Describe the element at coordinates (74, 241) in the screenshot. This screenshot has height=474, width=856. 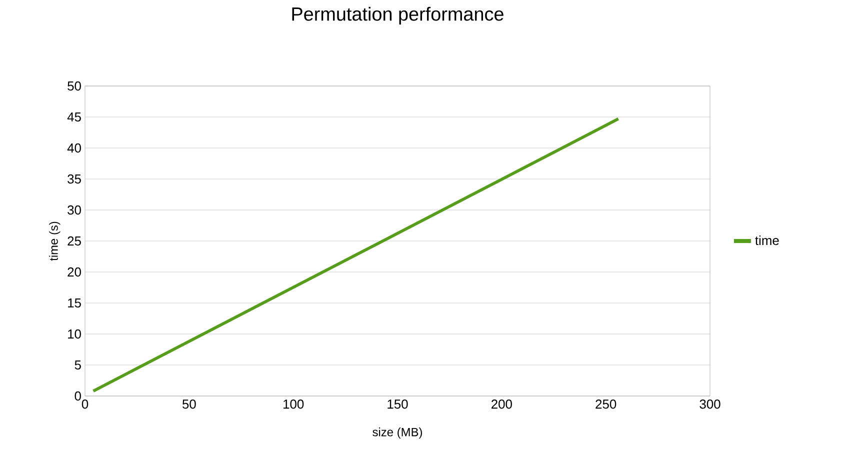
I see `y-tick-label: 25` at that location.